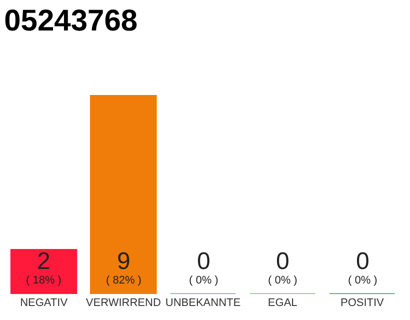 The width and height of the screenshot is (410, 320). I want to click on x-tick-label: UNBEKANNTE, so click(203, 303).